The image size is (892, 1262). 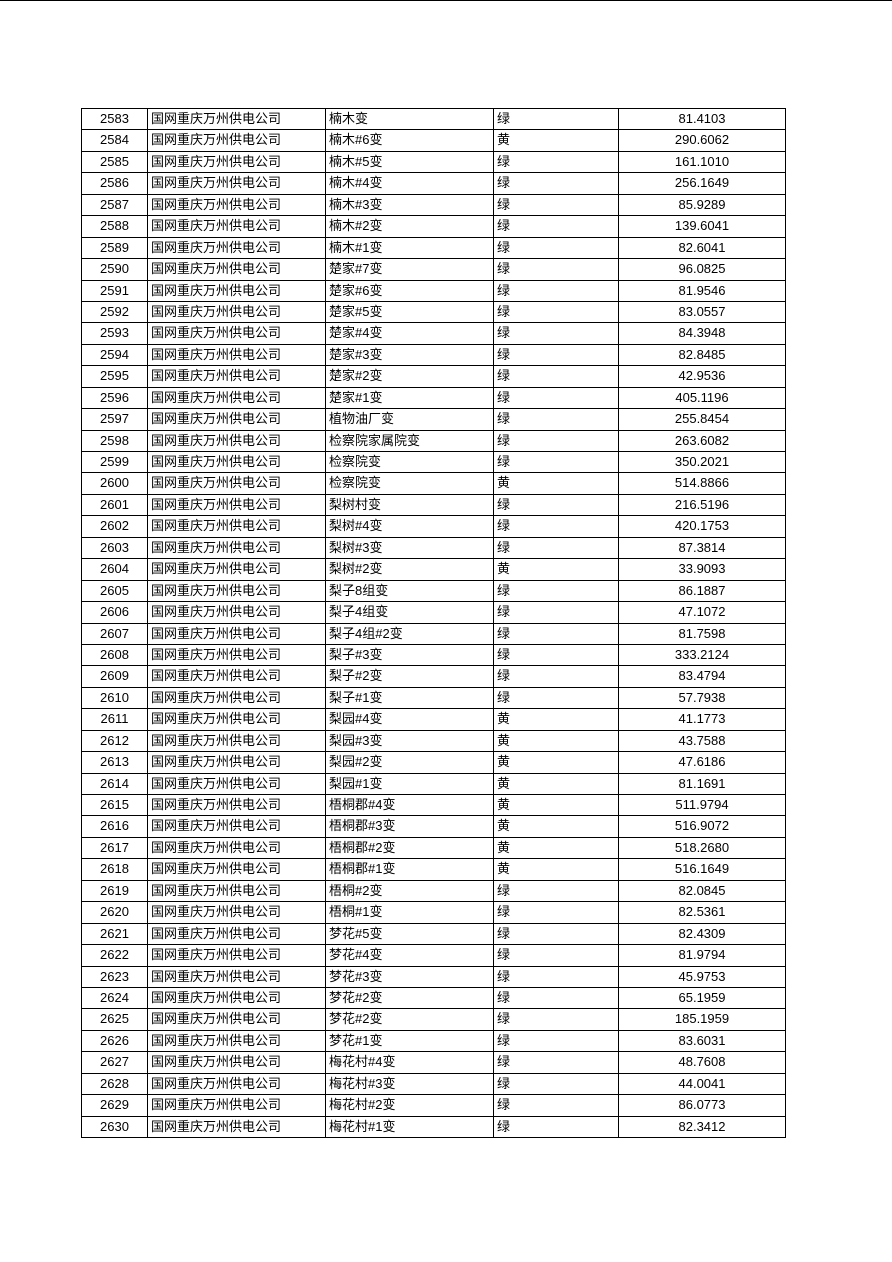 I want to click on row-number-cell: 2607, so click(x=115, y=633).